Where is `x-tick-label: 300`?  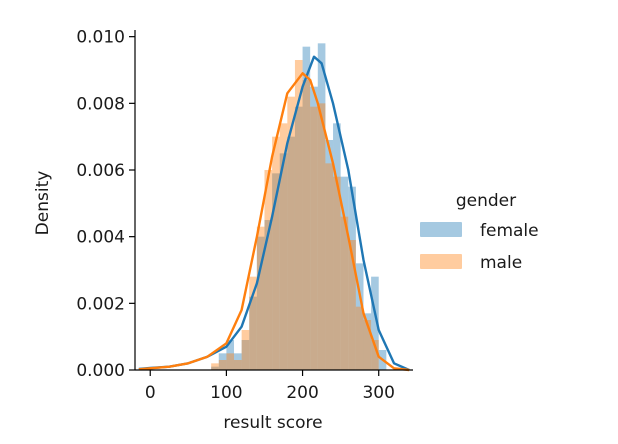
x-tick-label: 300 is located at coordinates (378, 393).